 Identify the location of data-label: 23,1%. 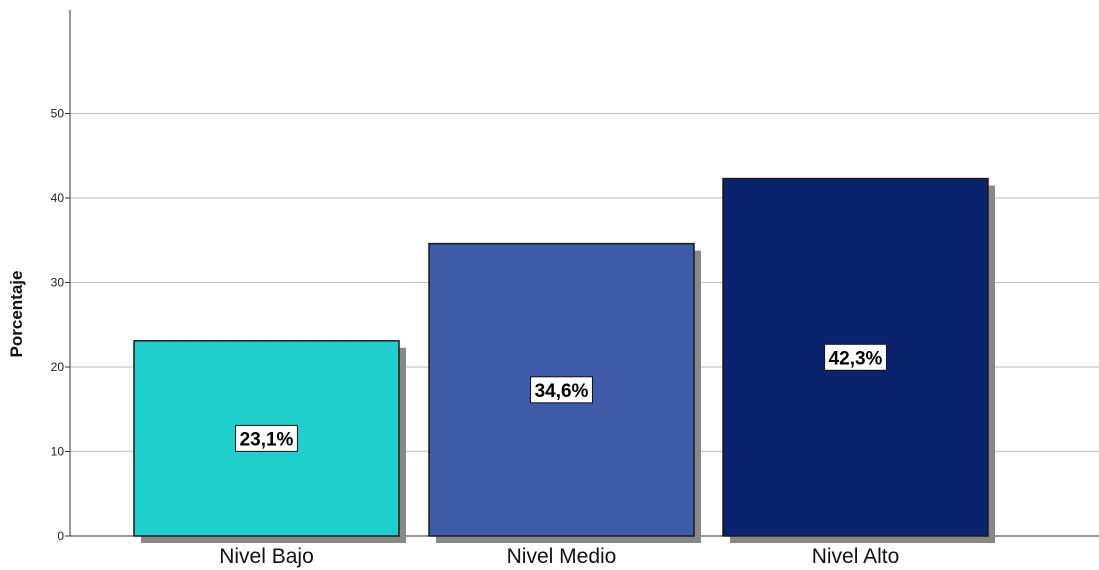
(266, 438).